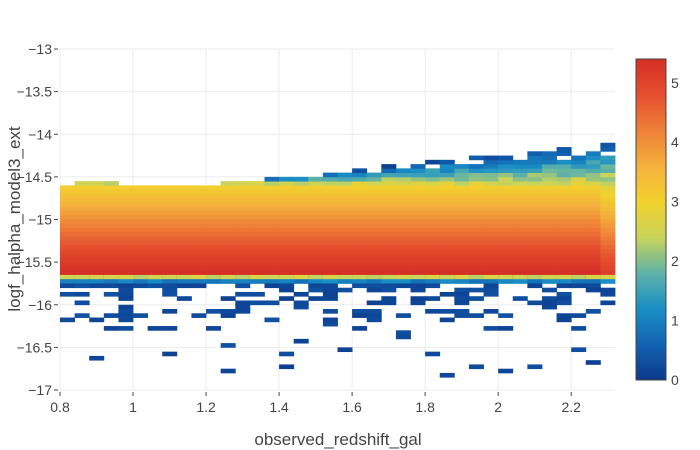 Image resolution: width=700 pixels, height=450 pixels. Describe the element at coordinates (675, 321) in the screenshot. I see `colorbar-tick-label: 1` at that location.